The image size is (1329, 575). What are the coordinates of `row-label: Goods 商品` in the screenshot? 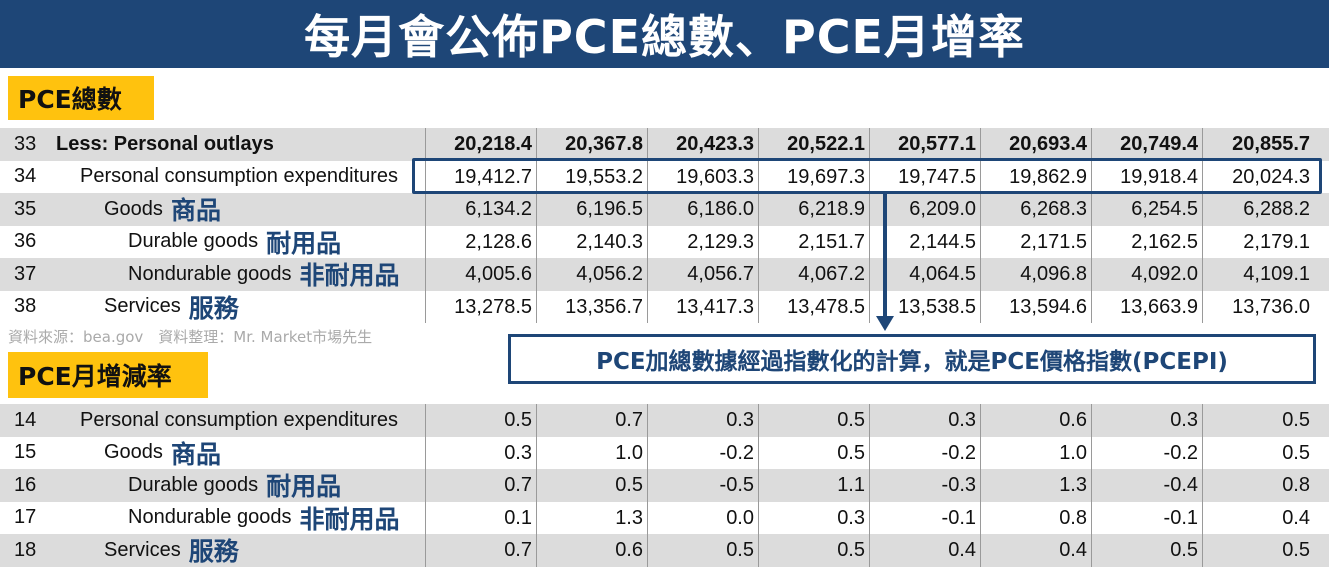 It's located at (162, 453).